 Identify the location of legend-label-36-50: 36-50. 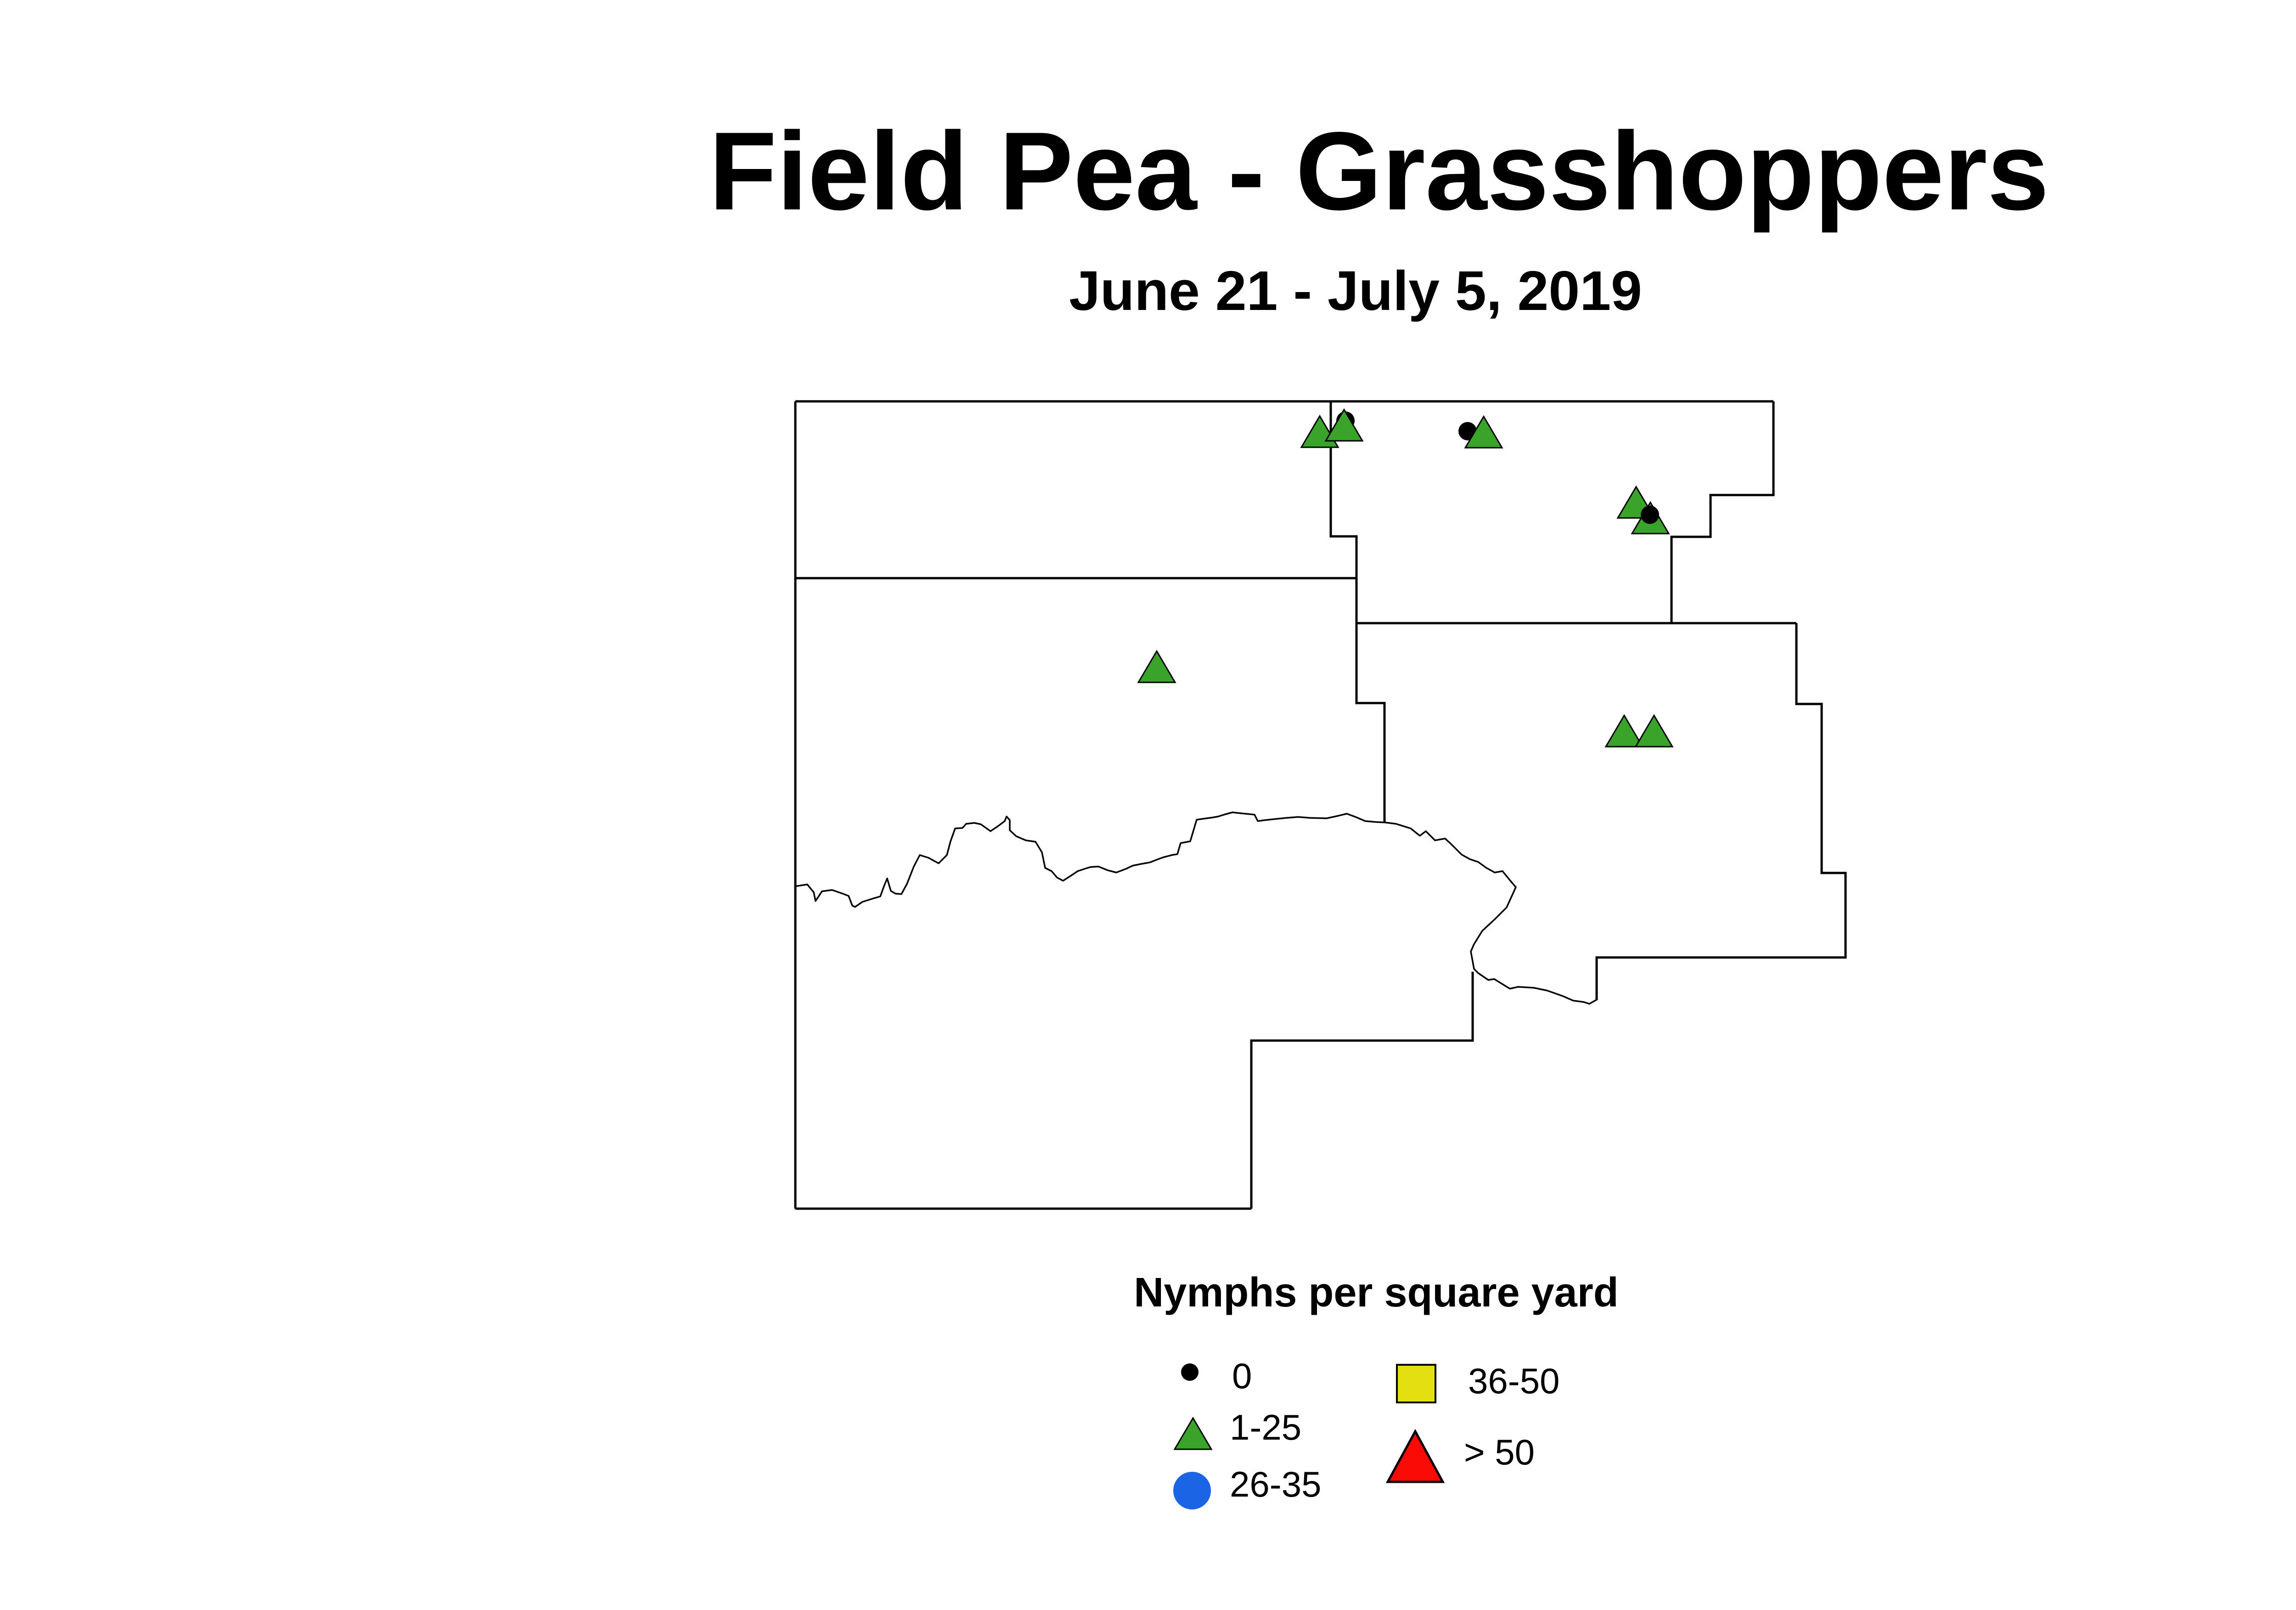
(1514, 1381).